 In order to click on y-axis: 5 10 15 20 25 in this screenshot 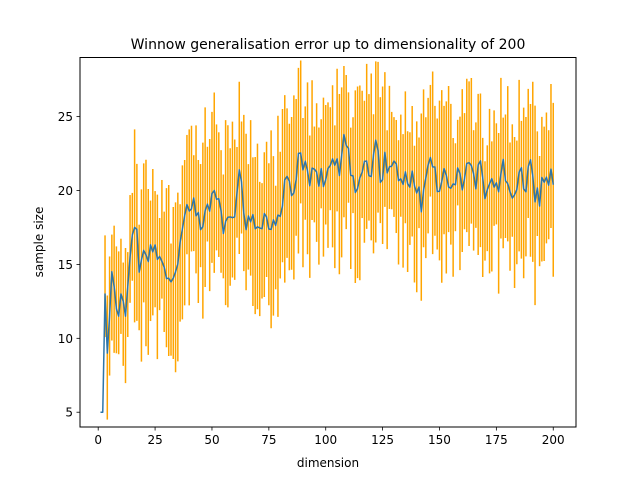, I will do `click(69, 265)`.